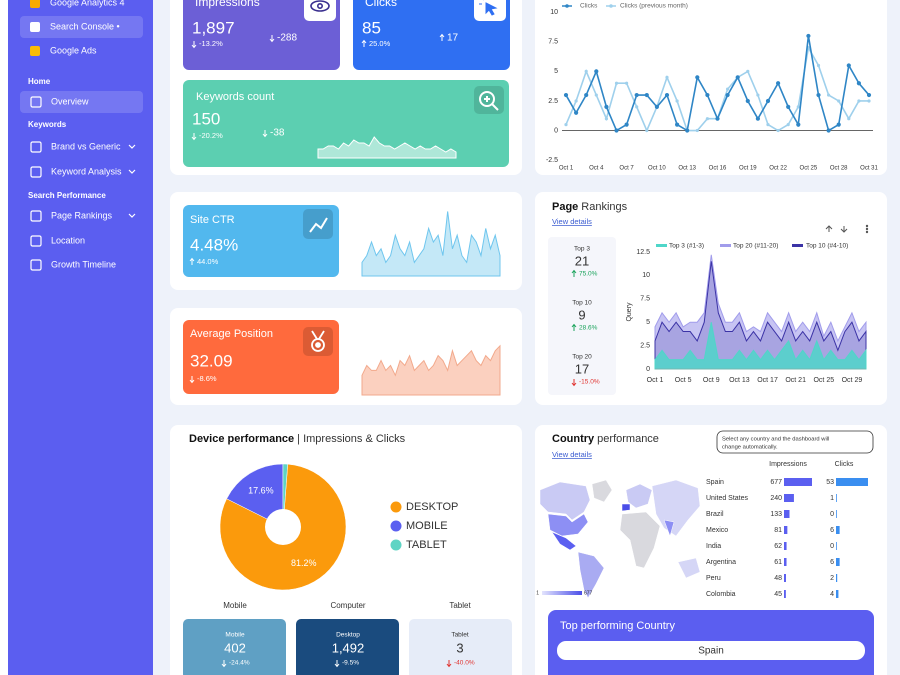 This screenshot has height=675, width=900. Describe the element at coordinates (562, 593) in the screenshot. I see `map-legend-bar` at that location.